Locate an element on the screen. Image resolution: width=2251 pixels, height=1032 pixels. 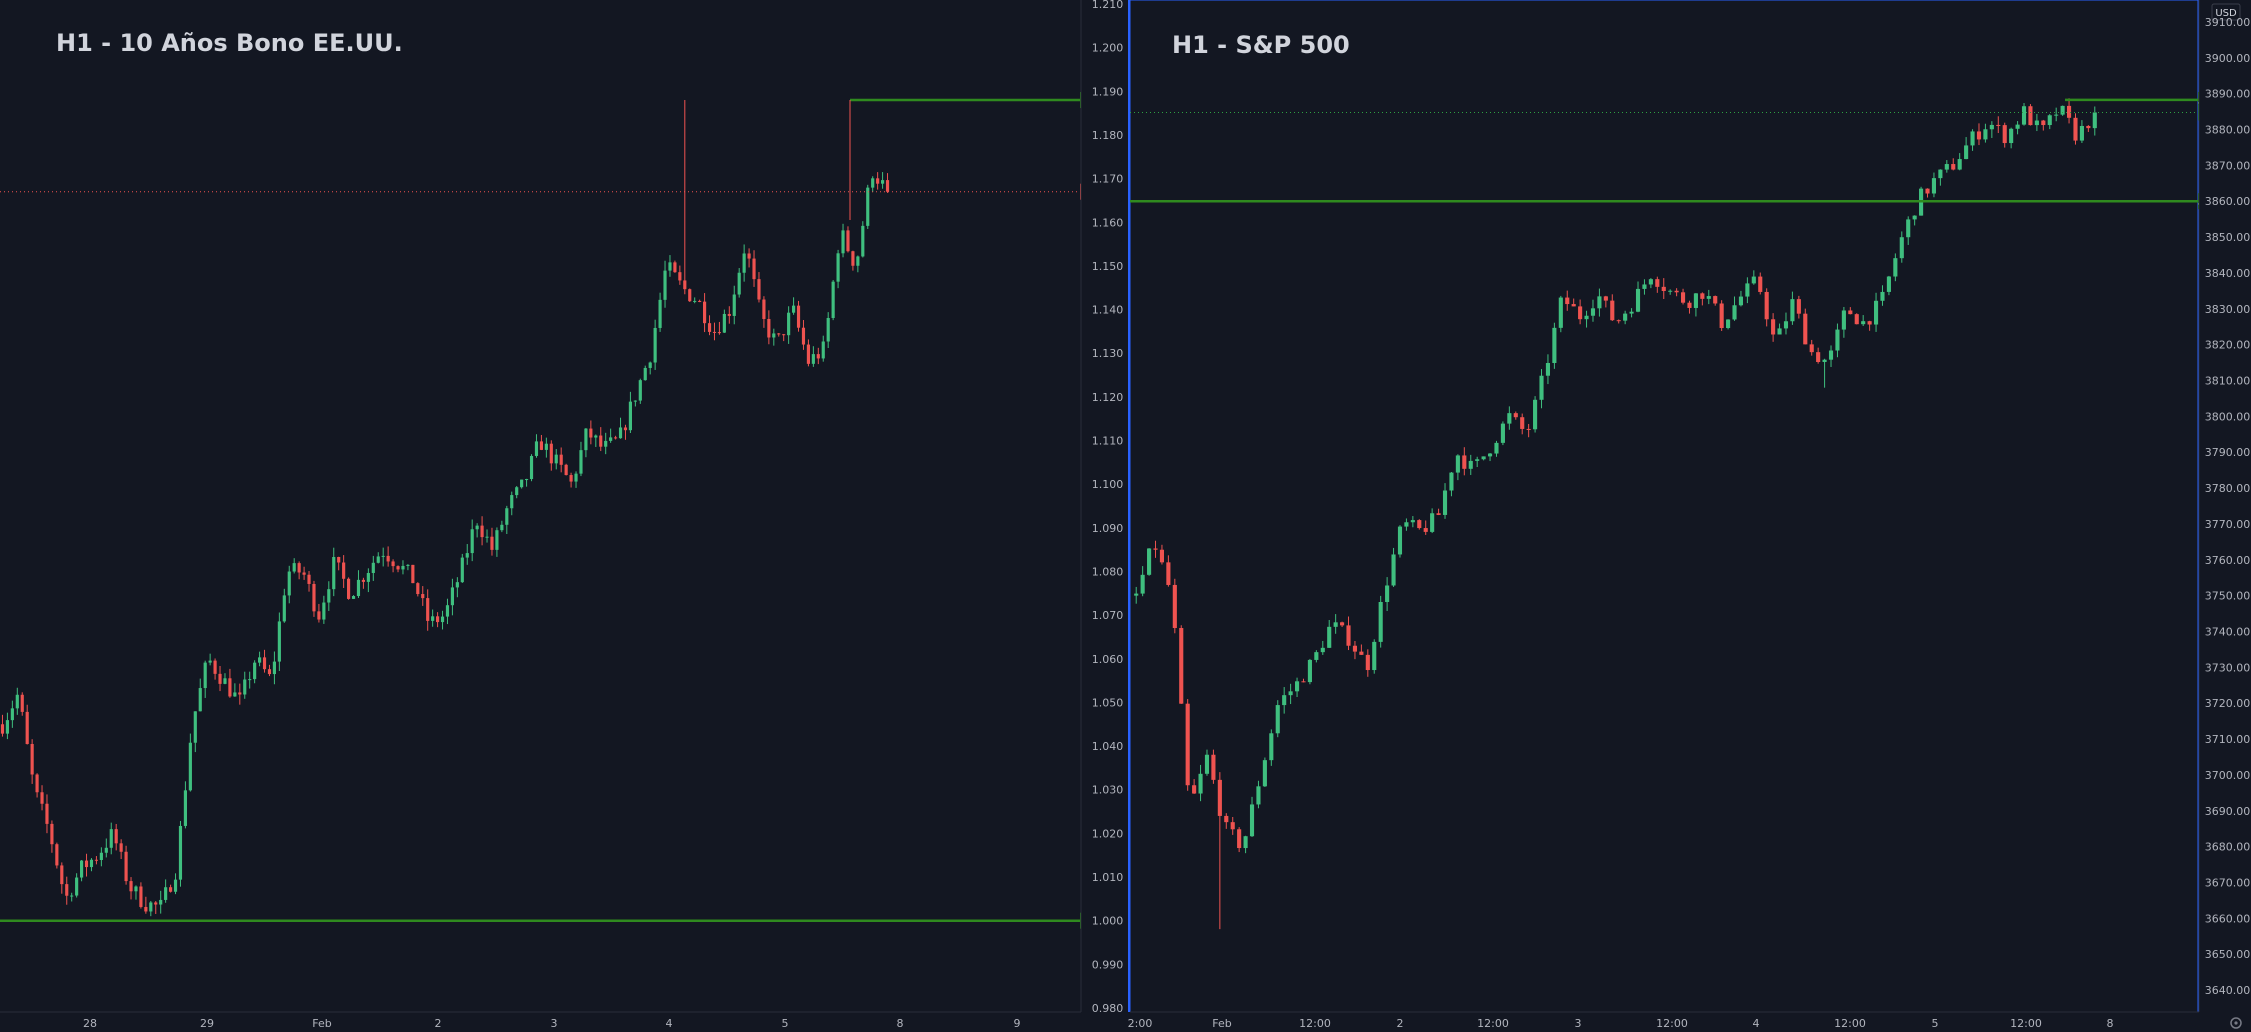
bond-time-ticks: 28 29 Feb 2 3 4 5 8 9 is located at coordinates (552, 1023).